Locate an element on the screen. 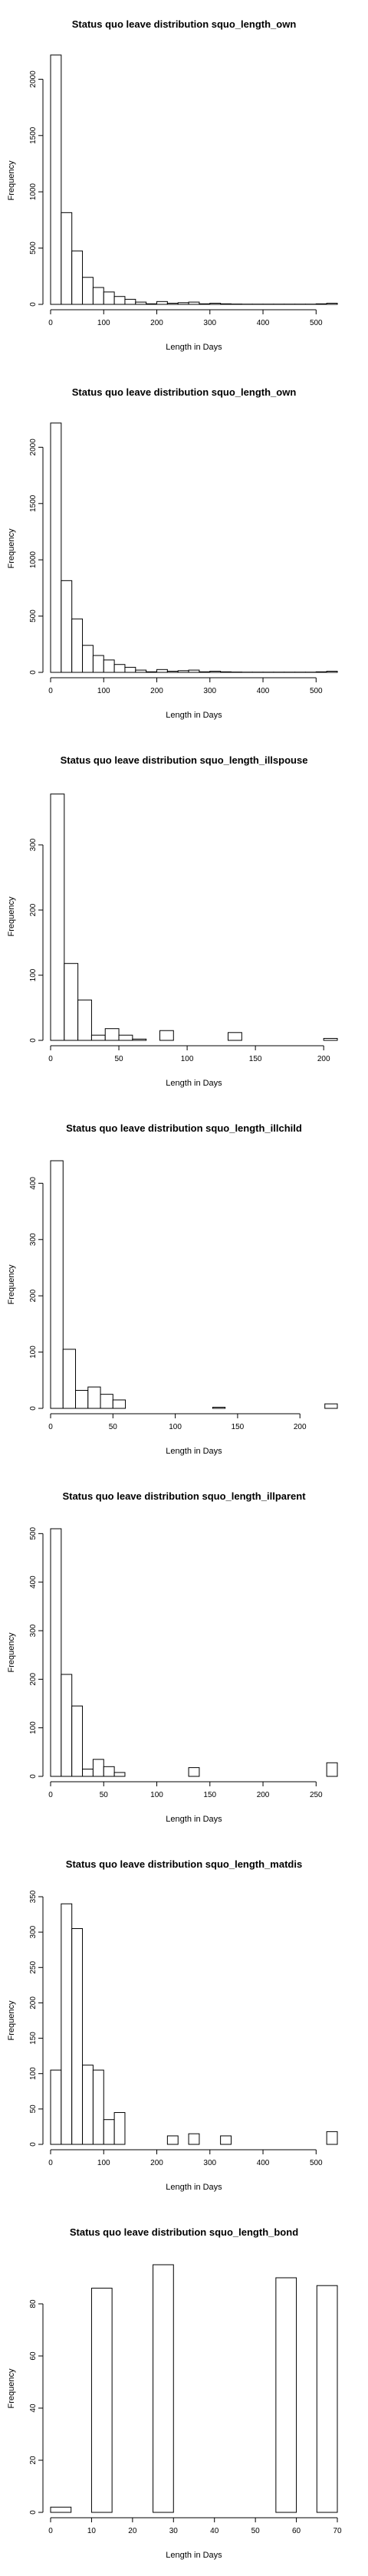 Image resolution: width=368 pixels, height=2576 pixels. x-tick-label: 30 is located at coordinates (174, 2531).